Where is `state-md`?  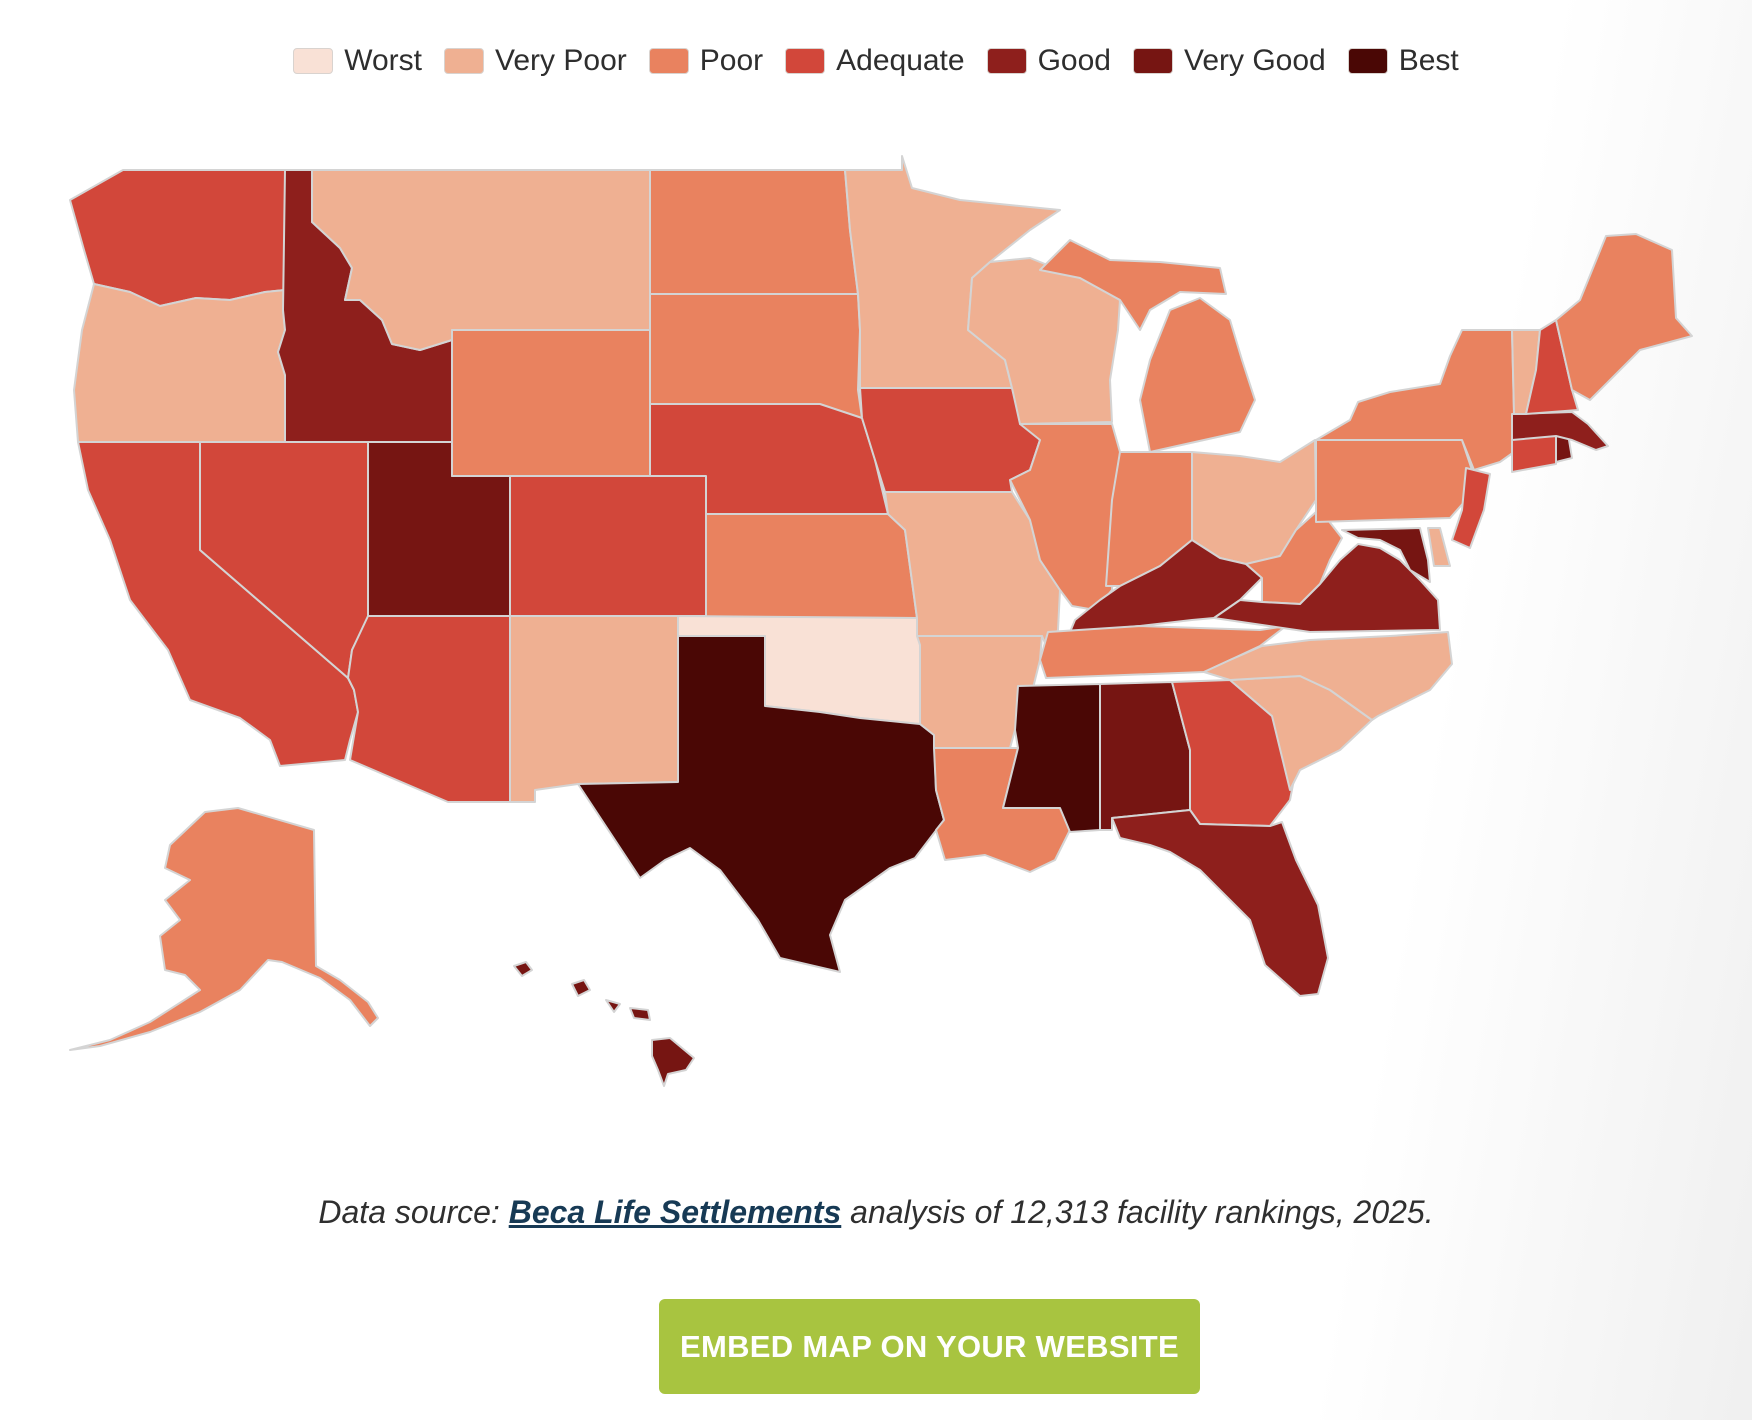
state-md is located at coordinates (1386, 555).